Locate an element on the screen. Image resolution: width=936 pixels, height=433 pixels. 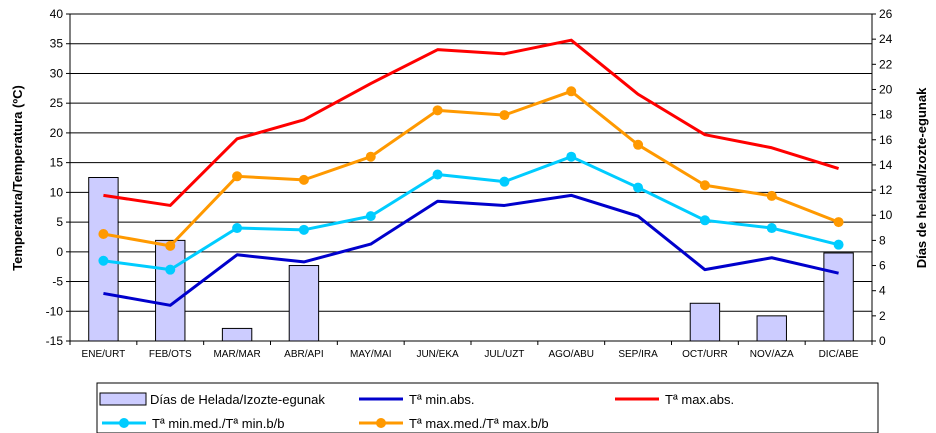
y-tick-label: 30 is located at coordinates (57, 73).